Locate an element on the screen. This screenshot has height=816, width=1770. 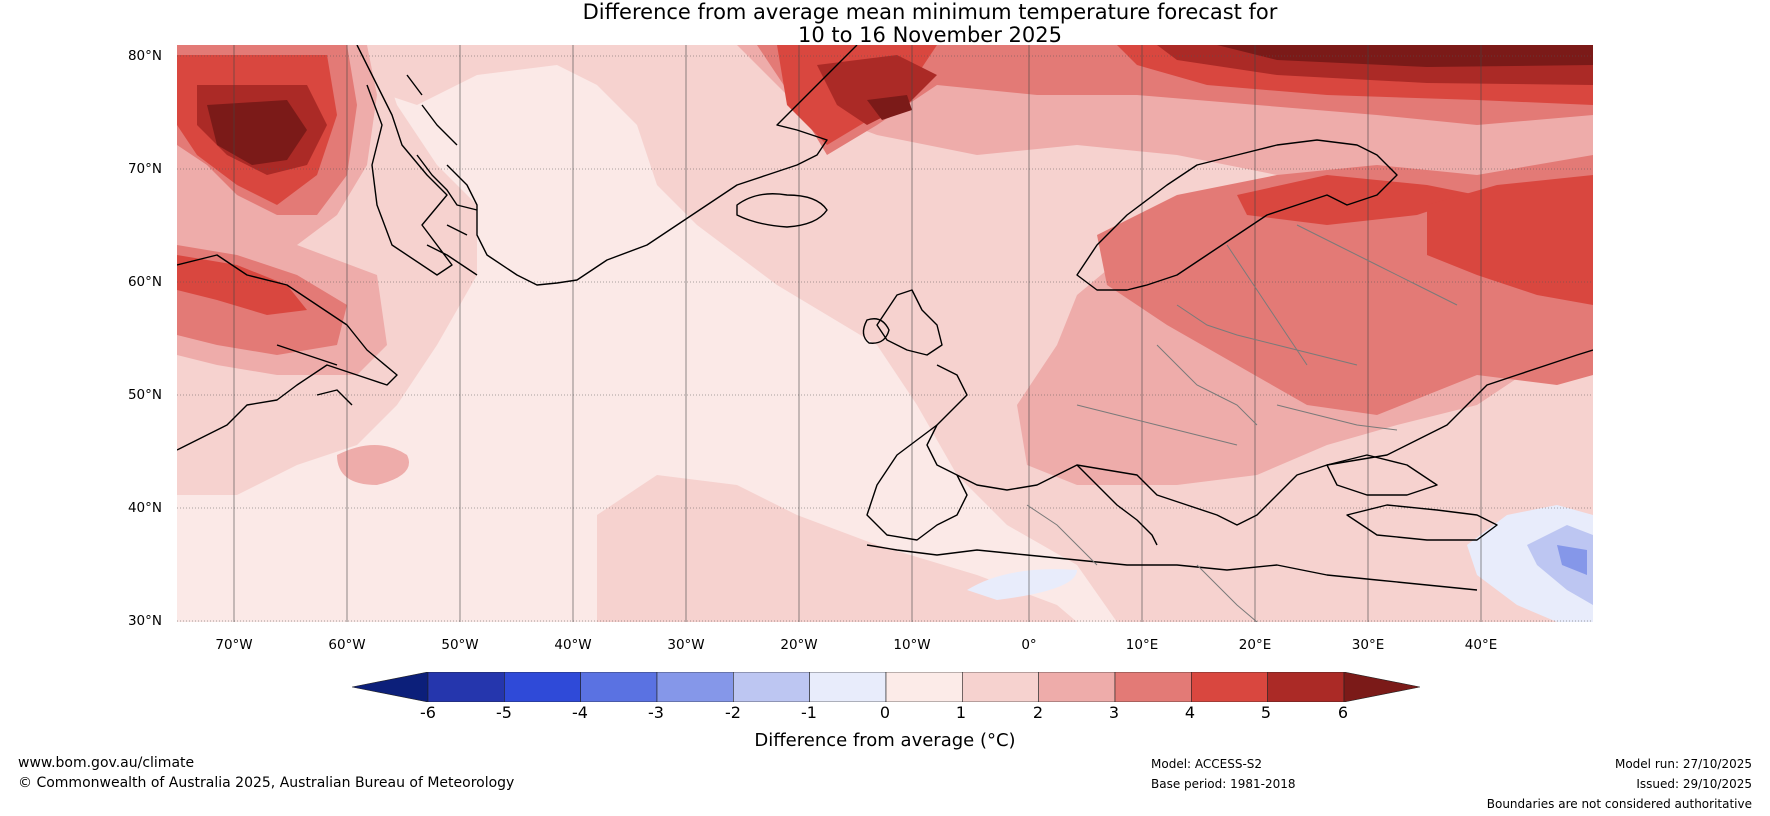
anomaly-5-6-greenland-east is located at coordinates (877, 90).